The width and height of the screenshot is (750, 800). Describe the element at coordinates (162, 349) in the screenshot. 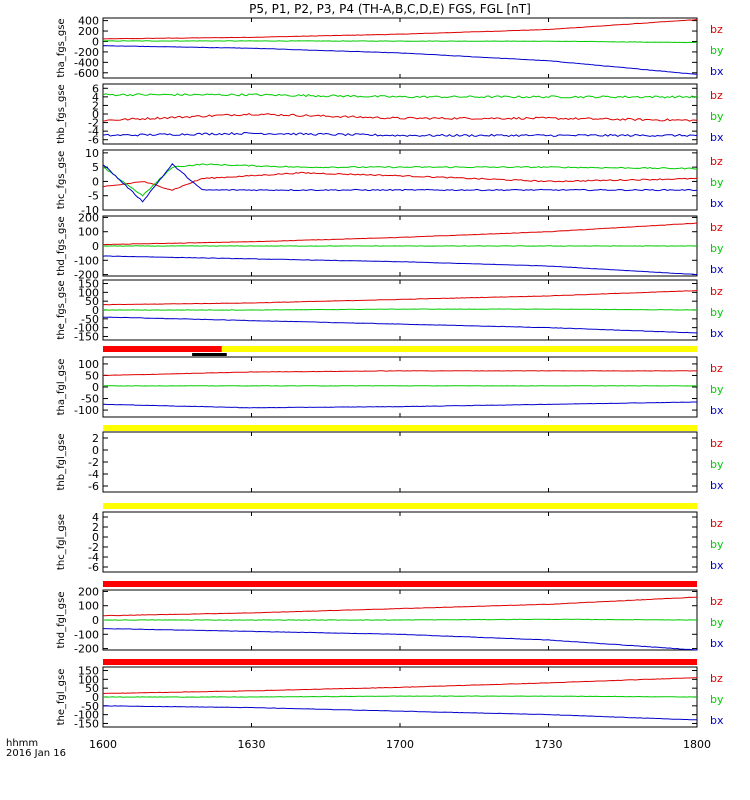

I see `status-bar-red` at that location.